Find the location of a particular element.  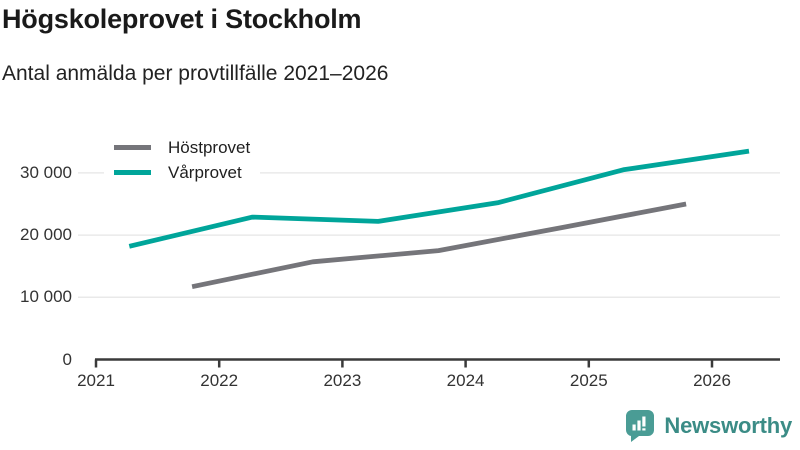

legend-item: Vårprovet is located at coordinates (182, 172).